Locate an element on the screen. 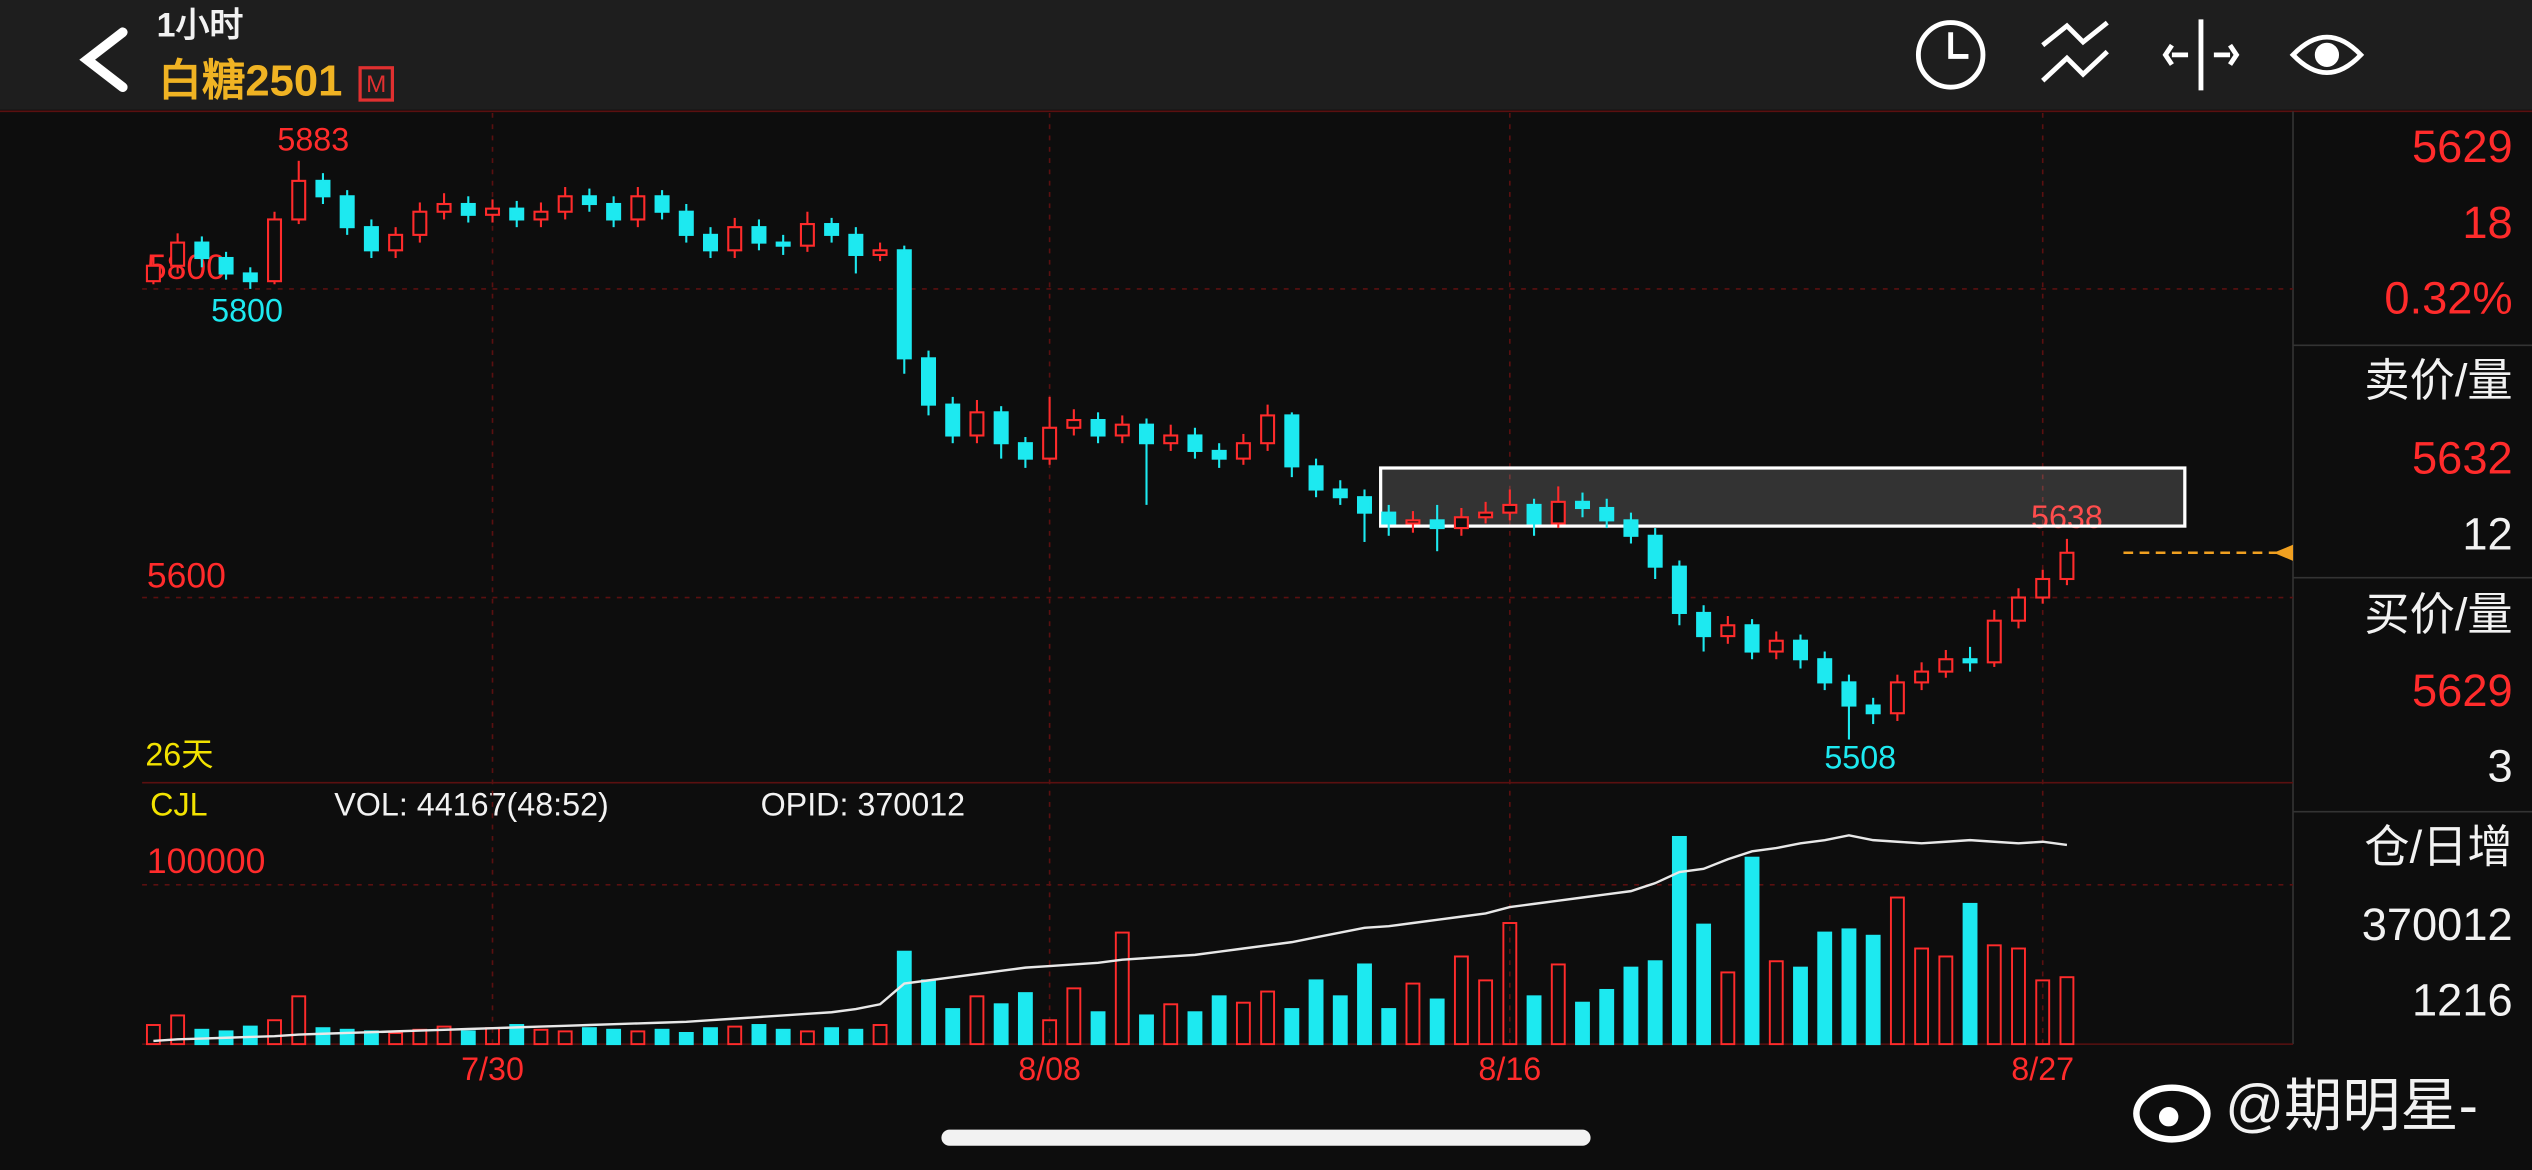  badge: M is located at coordinates (376, 84).